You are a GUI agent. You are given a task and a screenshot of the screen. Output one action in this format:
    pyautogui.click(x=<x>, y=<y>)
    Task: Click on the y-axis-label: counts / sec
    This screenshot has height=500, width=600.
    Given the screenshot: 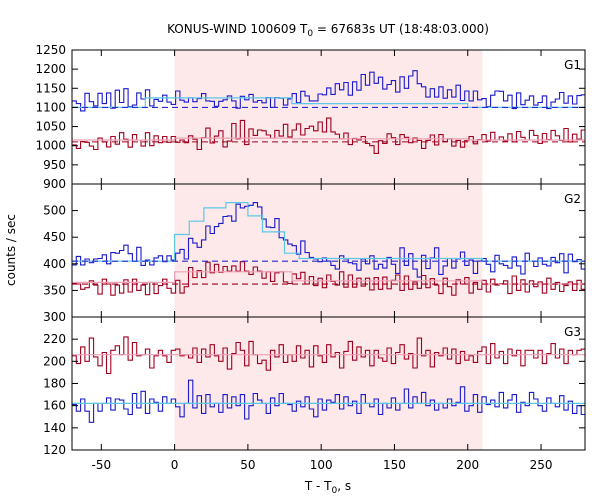 What is the action you would take?
    pyautogui.click(x=11, y=250)
    